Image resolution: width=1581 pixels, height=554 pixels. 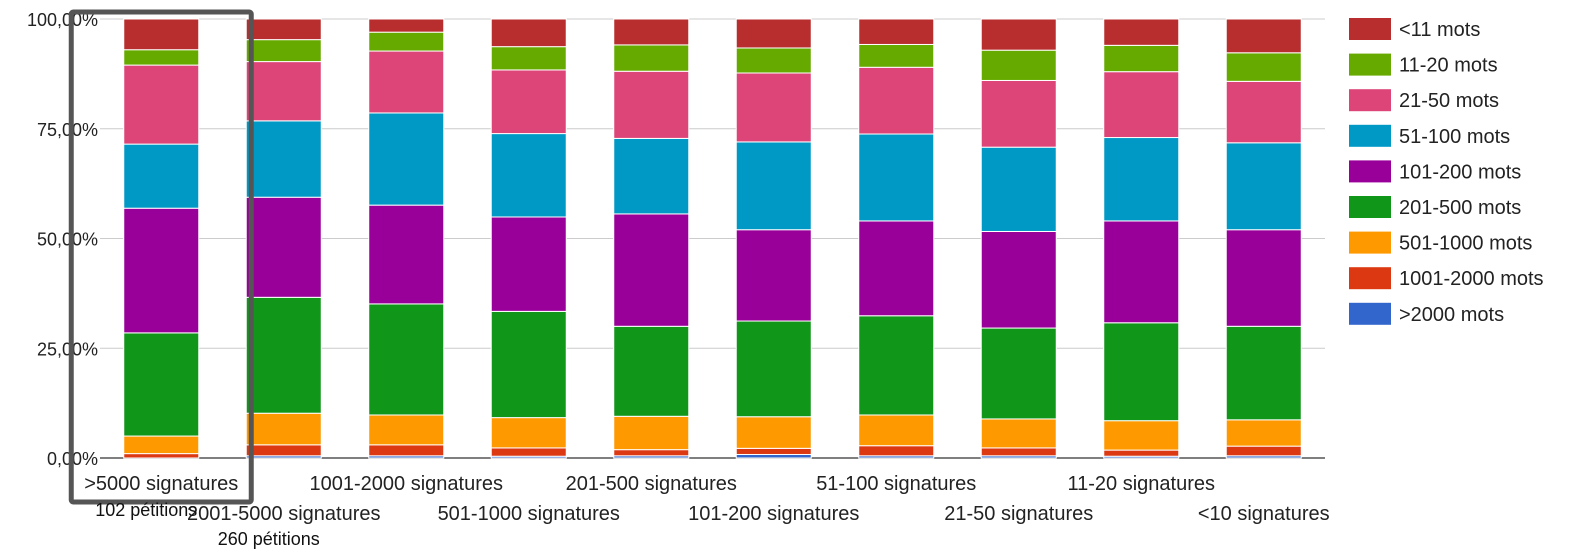 What do you see at coordinates (1370, 313) in the screenshot?
I see `legend-swatch-2000-mots` at bounding box center [1370, 313].